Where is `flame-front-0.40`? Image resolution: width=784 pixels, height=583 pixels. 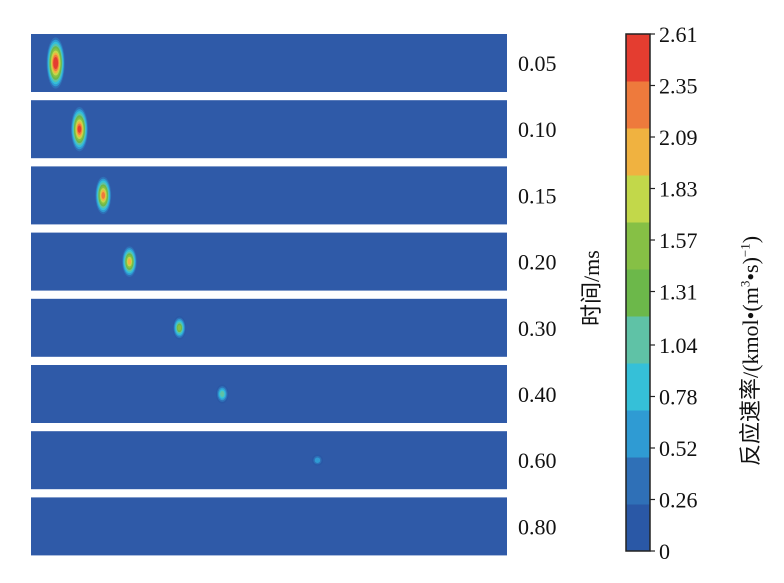 flame-front-0.40 is located at coordinates (222, 394).